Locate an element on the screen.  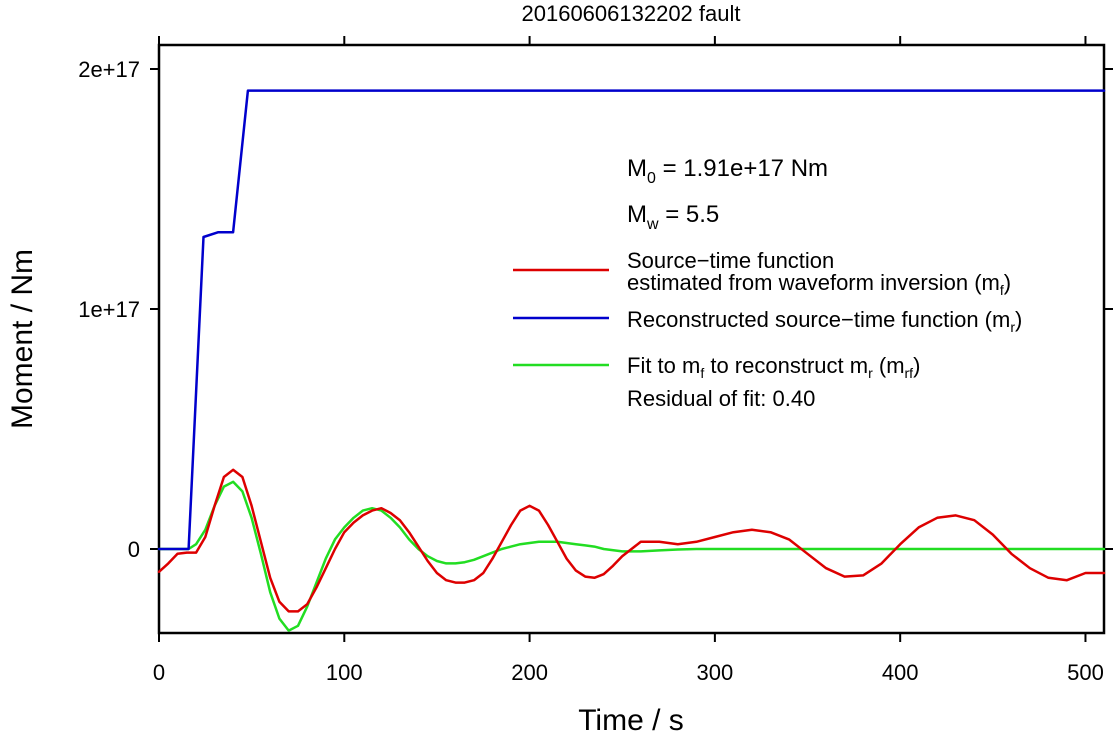
x-tick-label: 500 is located at coordinates (1085, 672).